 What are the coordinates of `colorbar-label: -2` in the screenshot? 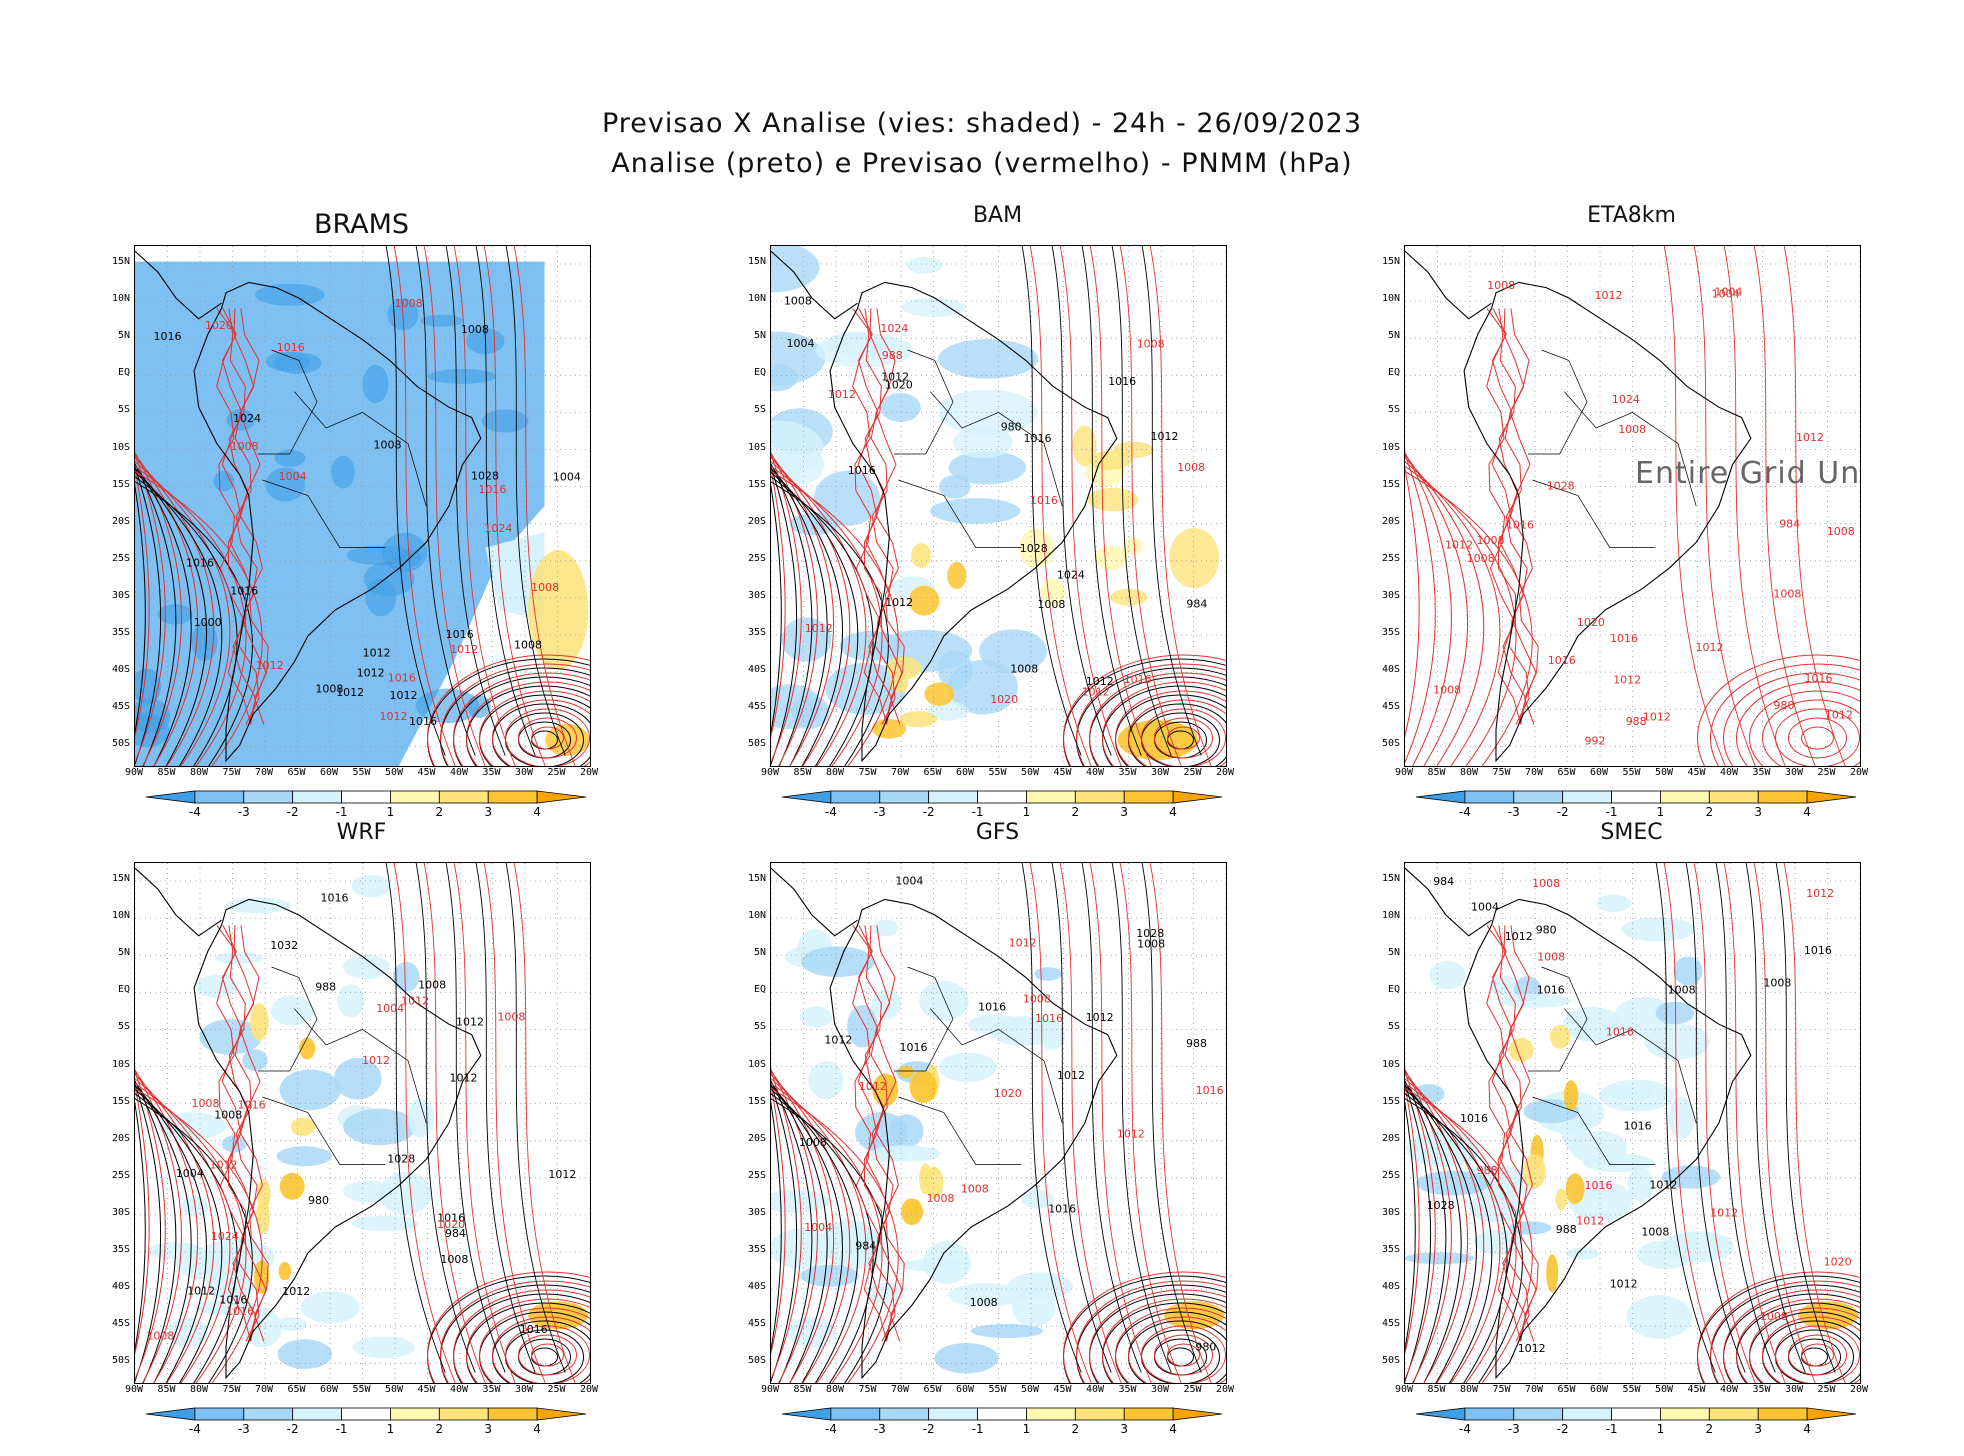 It's located at (1562, 1429).